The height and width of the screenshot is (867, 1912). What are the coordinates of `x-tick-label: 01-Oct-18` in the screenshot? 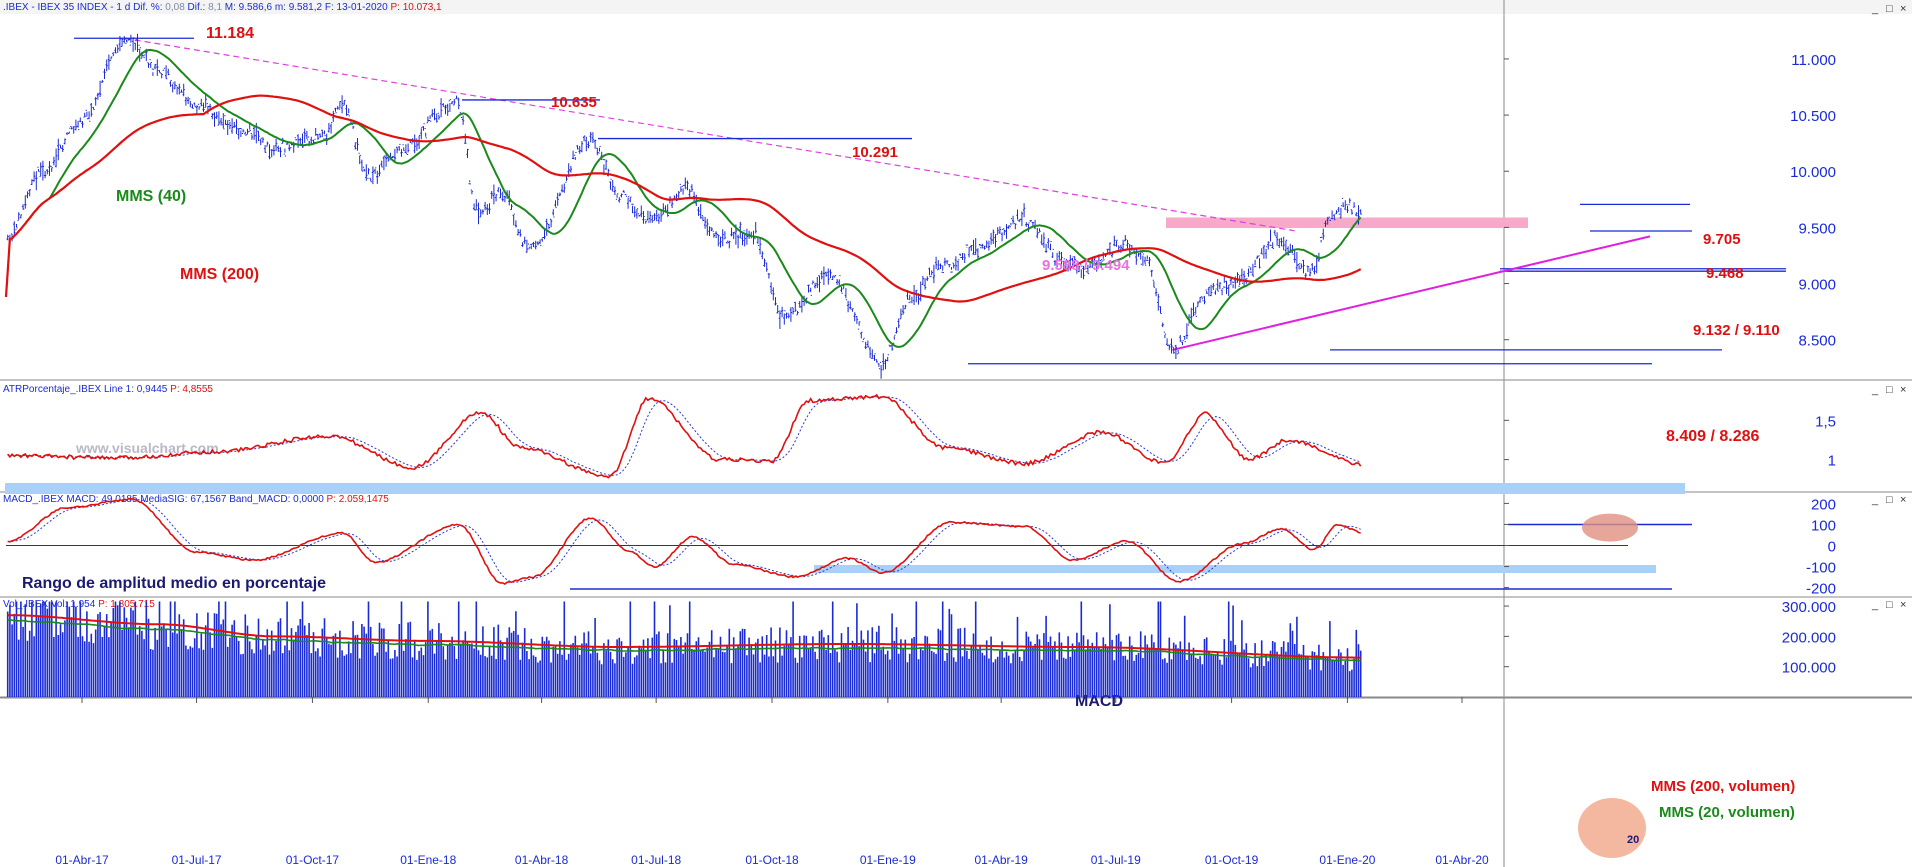 It's located at (772, 860).